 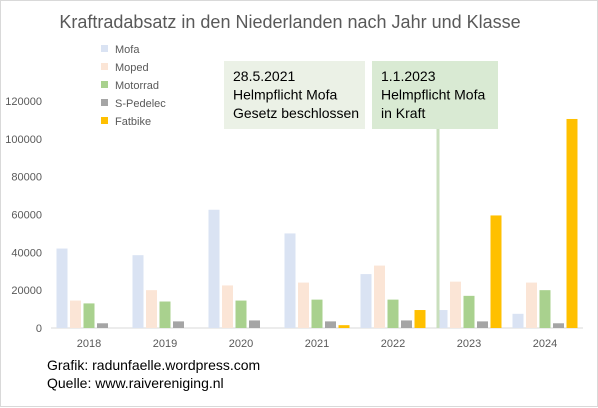 I want to click on bar-mofa-2021, so click(x=290, y=280).